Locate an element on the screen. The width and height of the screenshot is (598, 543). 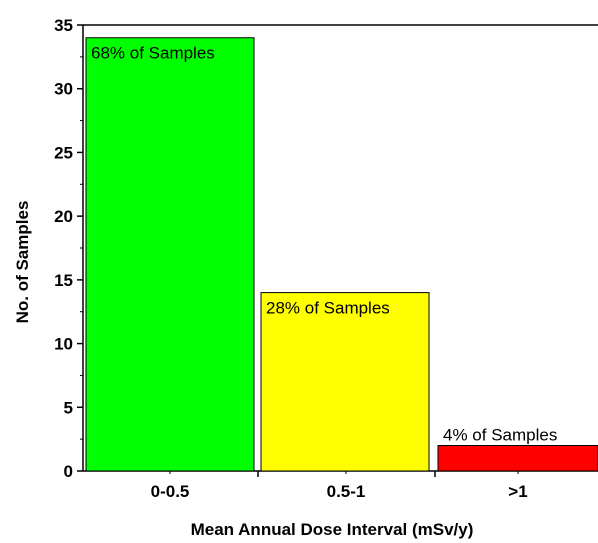
bar-annotation-3: 4% of Samples is located at coordinates (500, 435).